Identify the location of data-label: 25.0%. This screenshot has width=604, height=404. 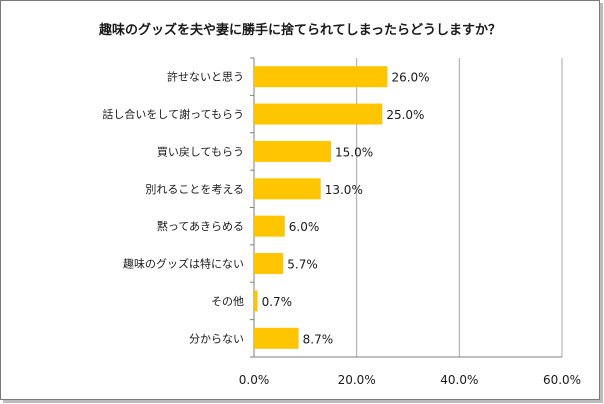
(405, 115).